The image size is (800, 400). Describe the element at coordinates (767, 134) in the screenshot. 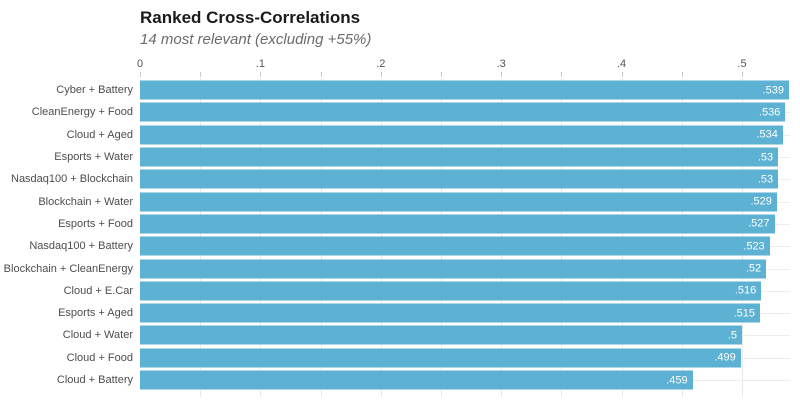

I see `bar-value-label: .534` at that location.